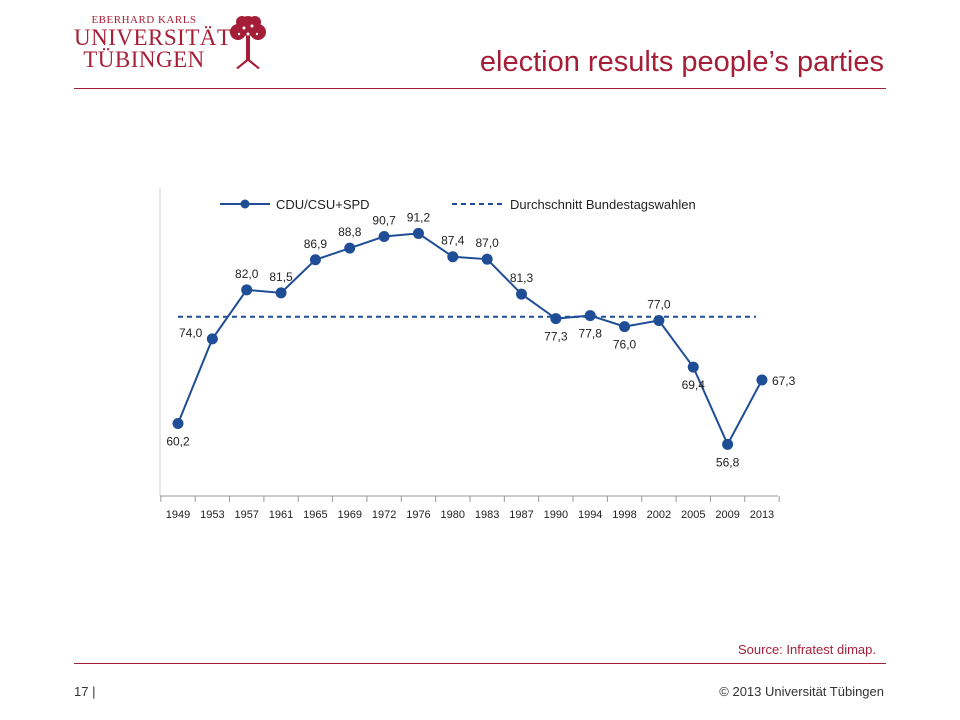 Image resolution: width=960 pixels, height=720 pixels. What do you see at coordinates (556, 515) in the screenshot?
I see `x-tick-label: 1990` at bounding box center [556, 515].